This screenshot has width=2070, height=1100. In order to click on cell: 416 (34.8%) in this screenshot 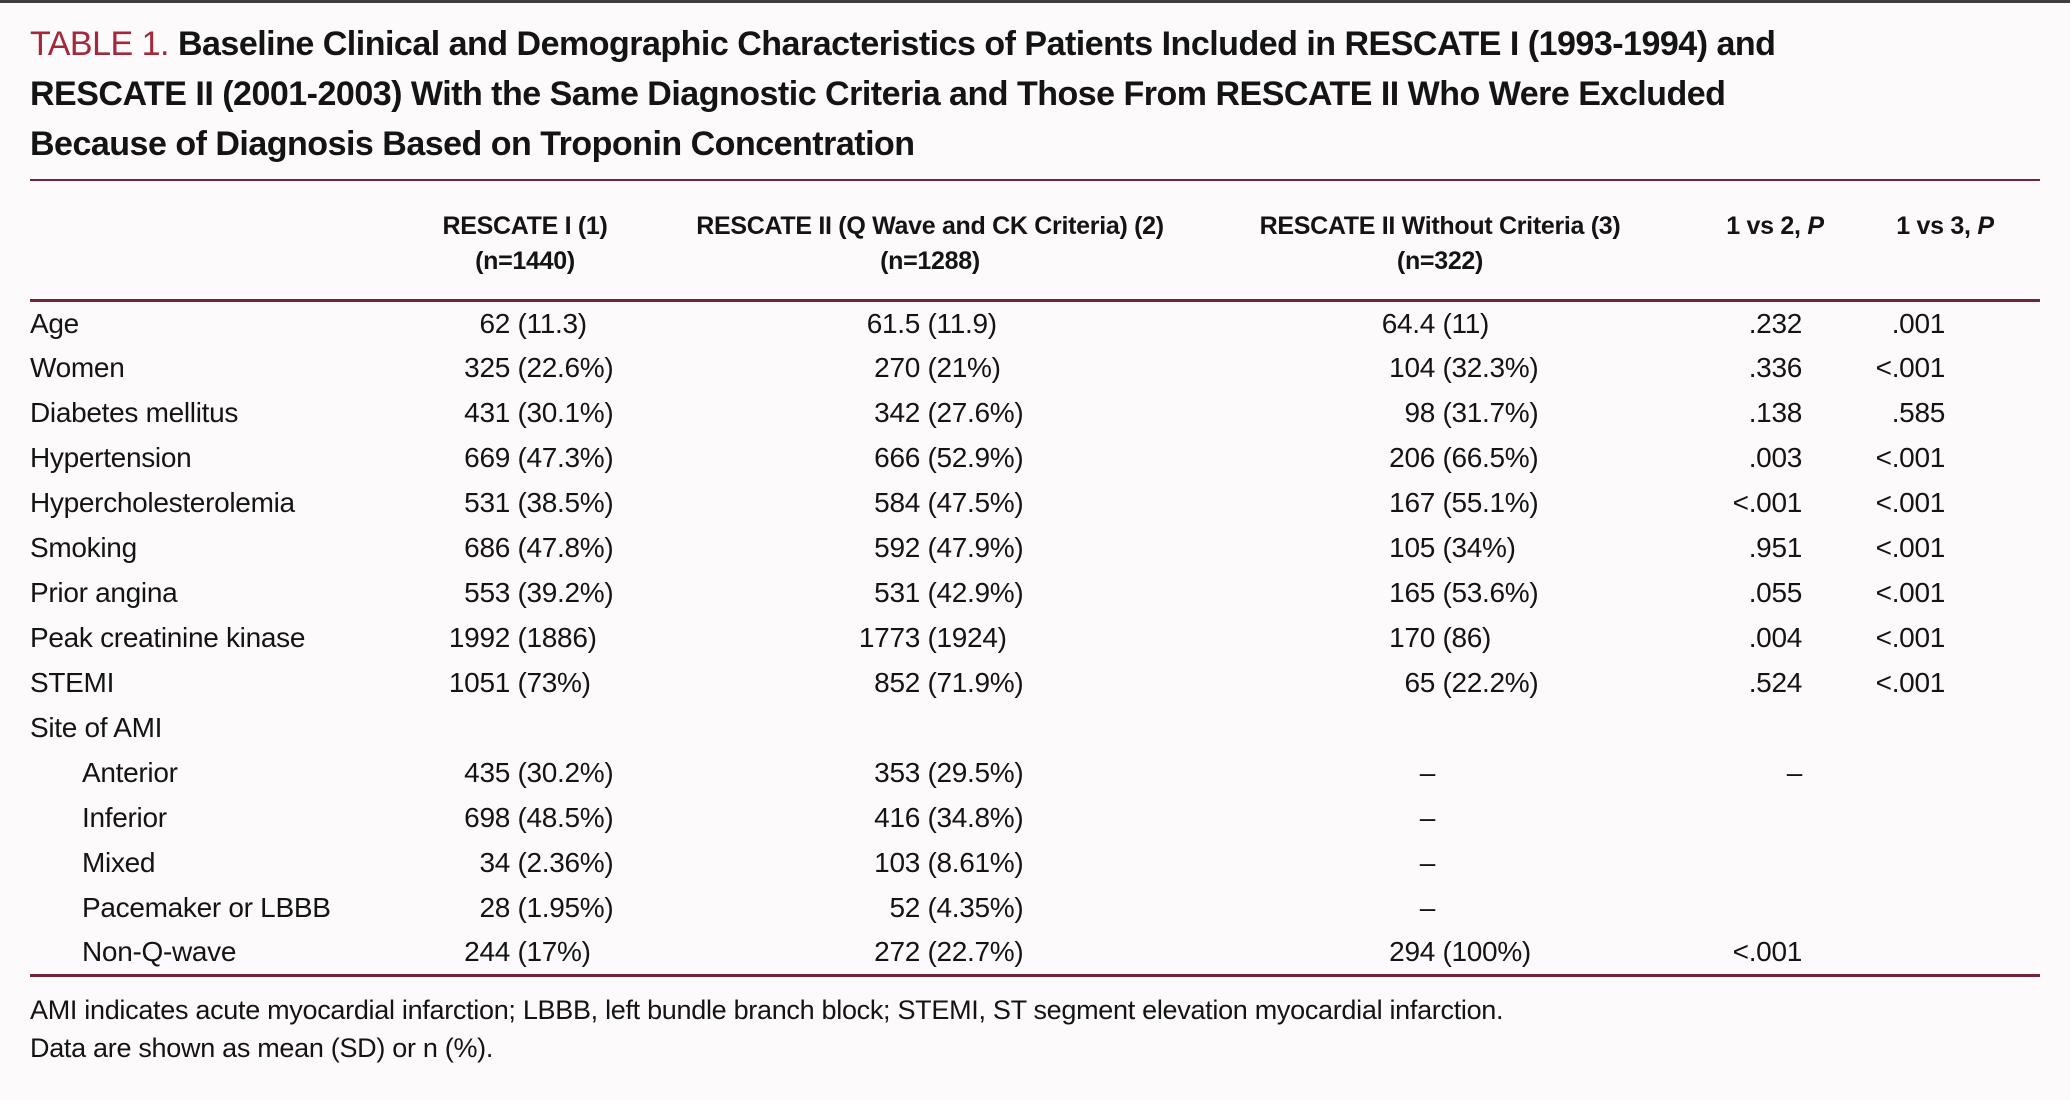, I will do `click(949, 817)`.